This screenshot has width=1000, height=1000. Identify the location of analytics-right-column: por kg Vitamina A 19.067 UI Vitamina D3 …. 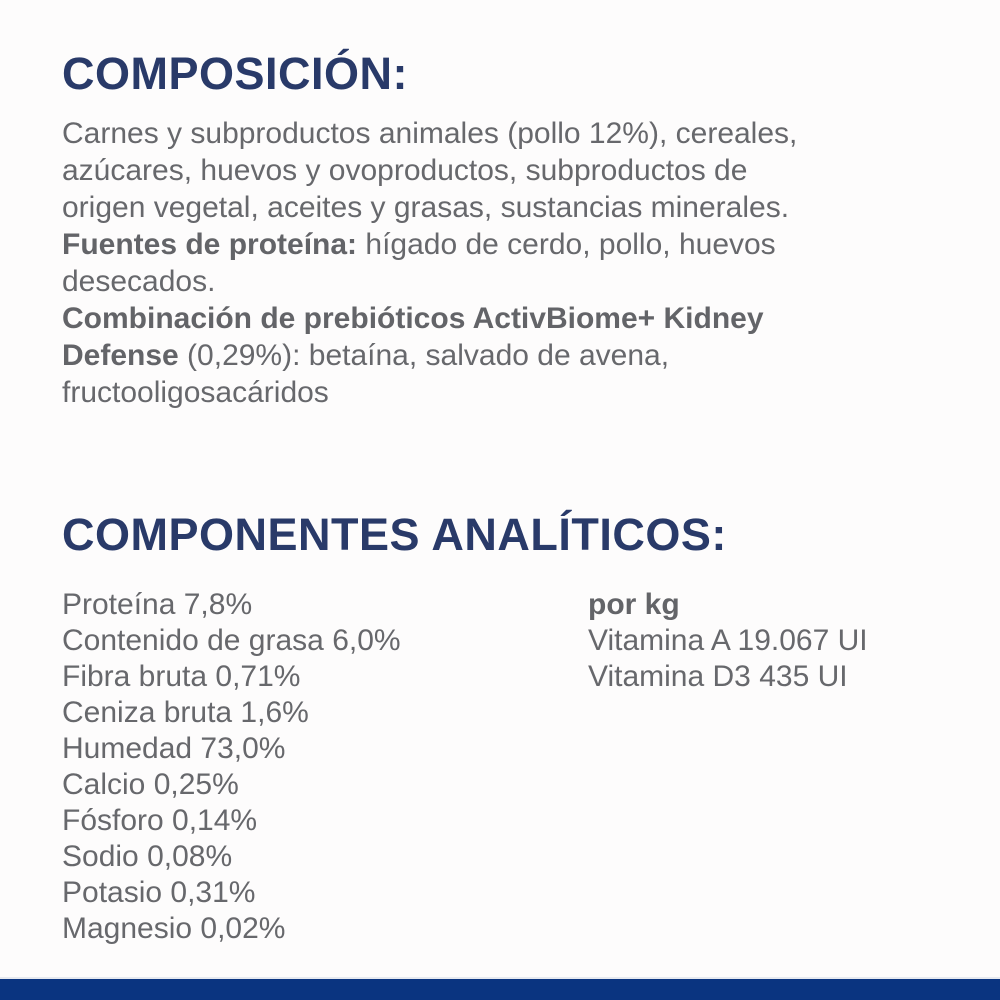
(775, 767).